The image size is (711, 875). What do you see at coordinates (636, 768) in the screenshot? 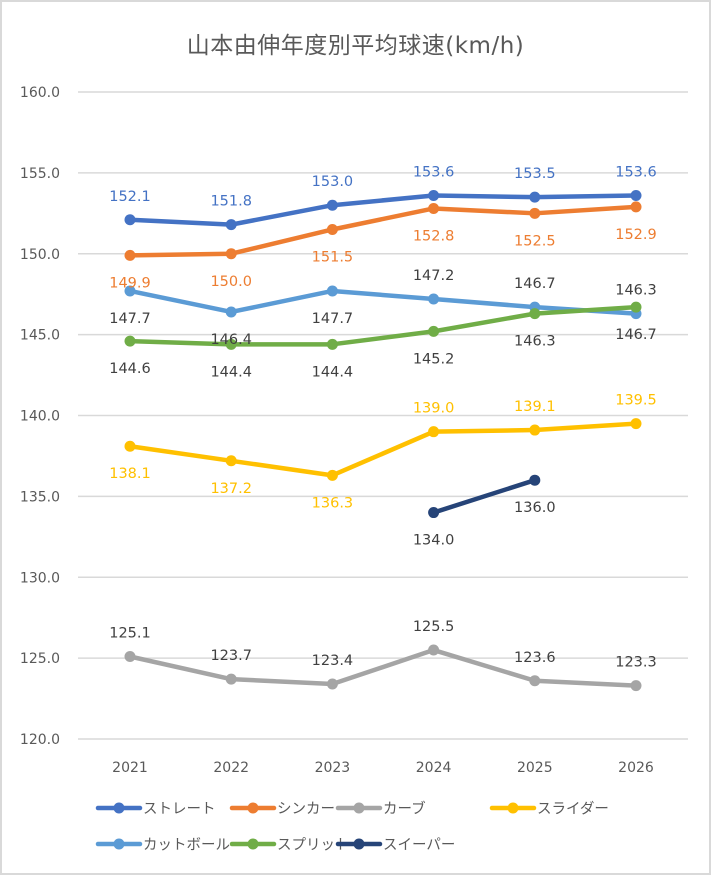
I see `x-tick-label: 2026` at bounding box center [636, 768].